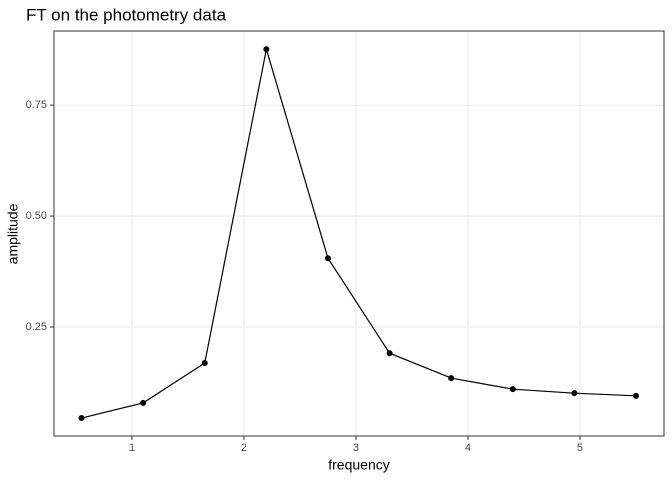  What do you see at coordinates (126, 14) in the screenshot?
I see `chart-title: FT on the photometry data` at bounding box center [126, 14].